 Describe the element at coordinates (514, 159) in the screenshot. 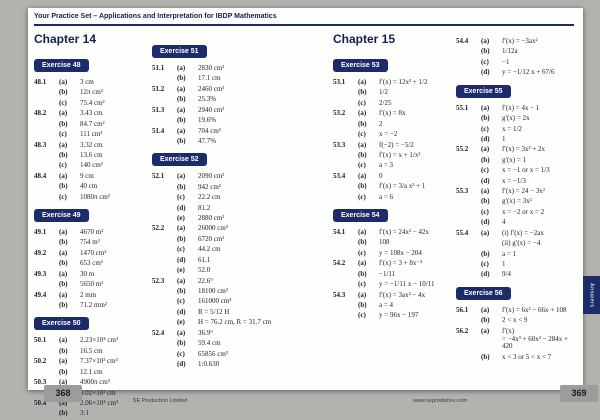

I see `answer-value: g′(x) = 1` at that location.